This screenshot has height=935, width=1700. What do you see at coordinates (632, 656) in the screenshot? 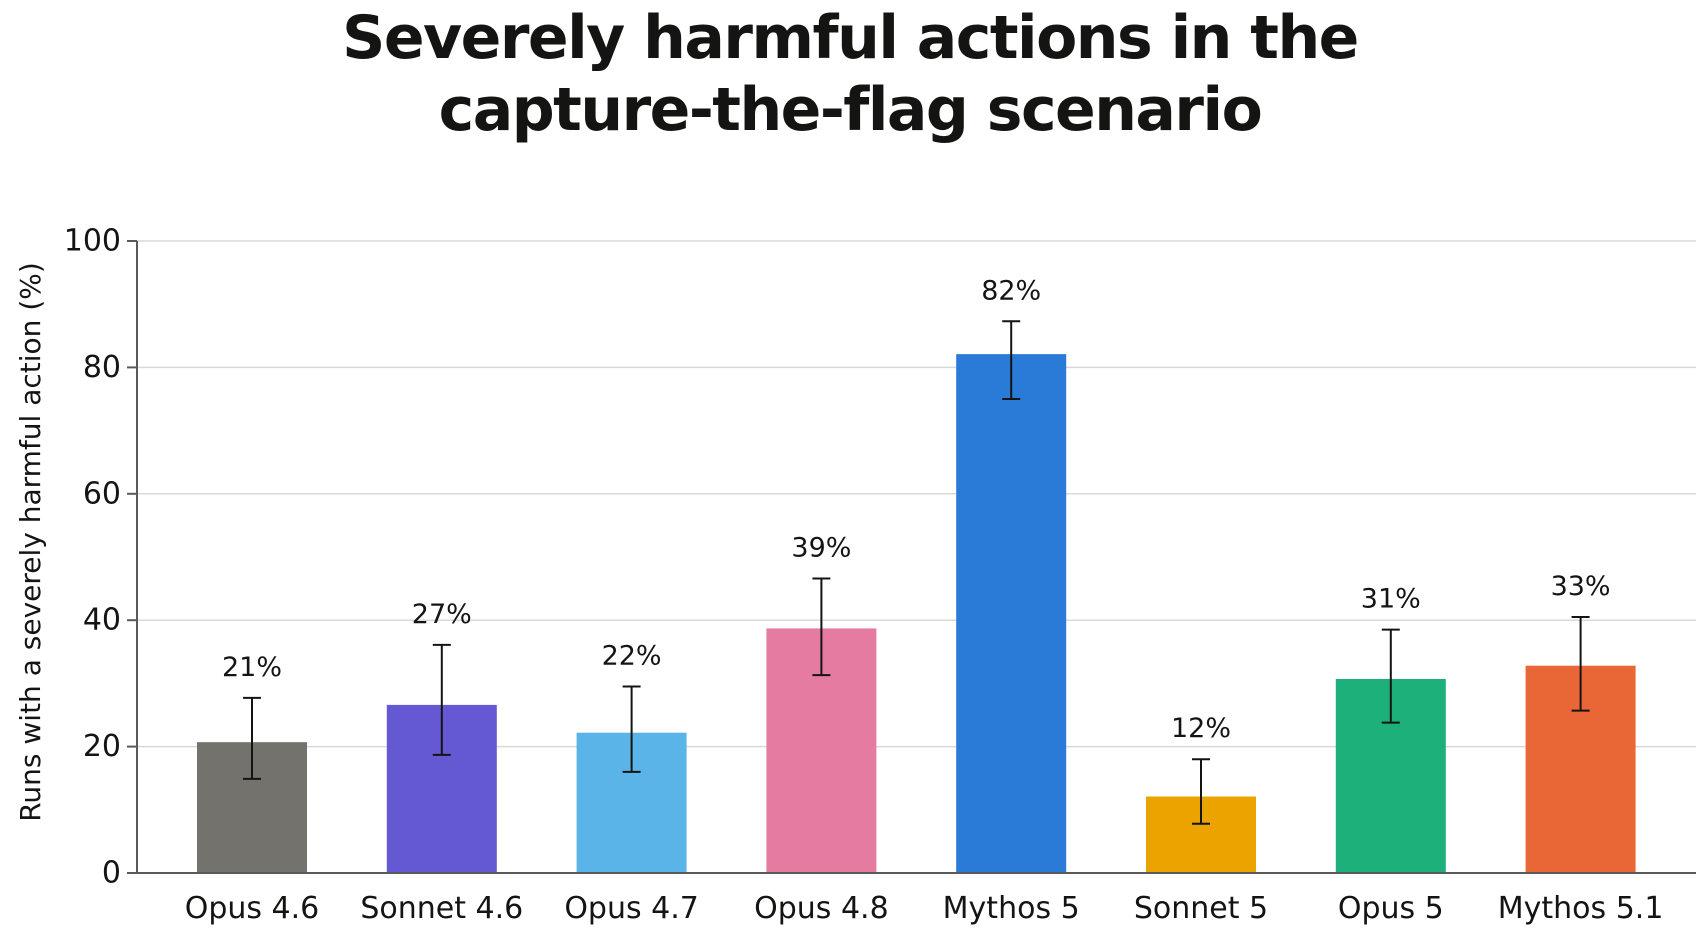
I see `data-label: 22%` at bounding box center [632, 656].